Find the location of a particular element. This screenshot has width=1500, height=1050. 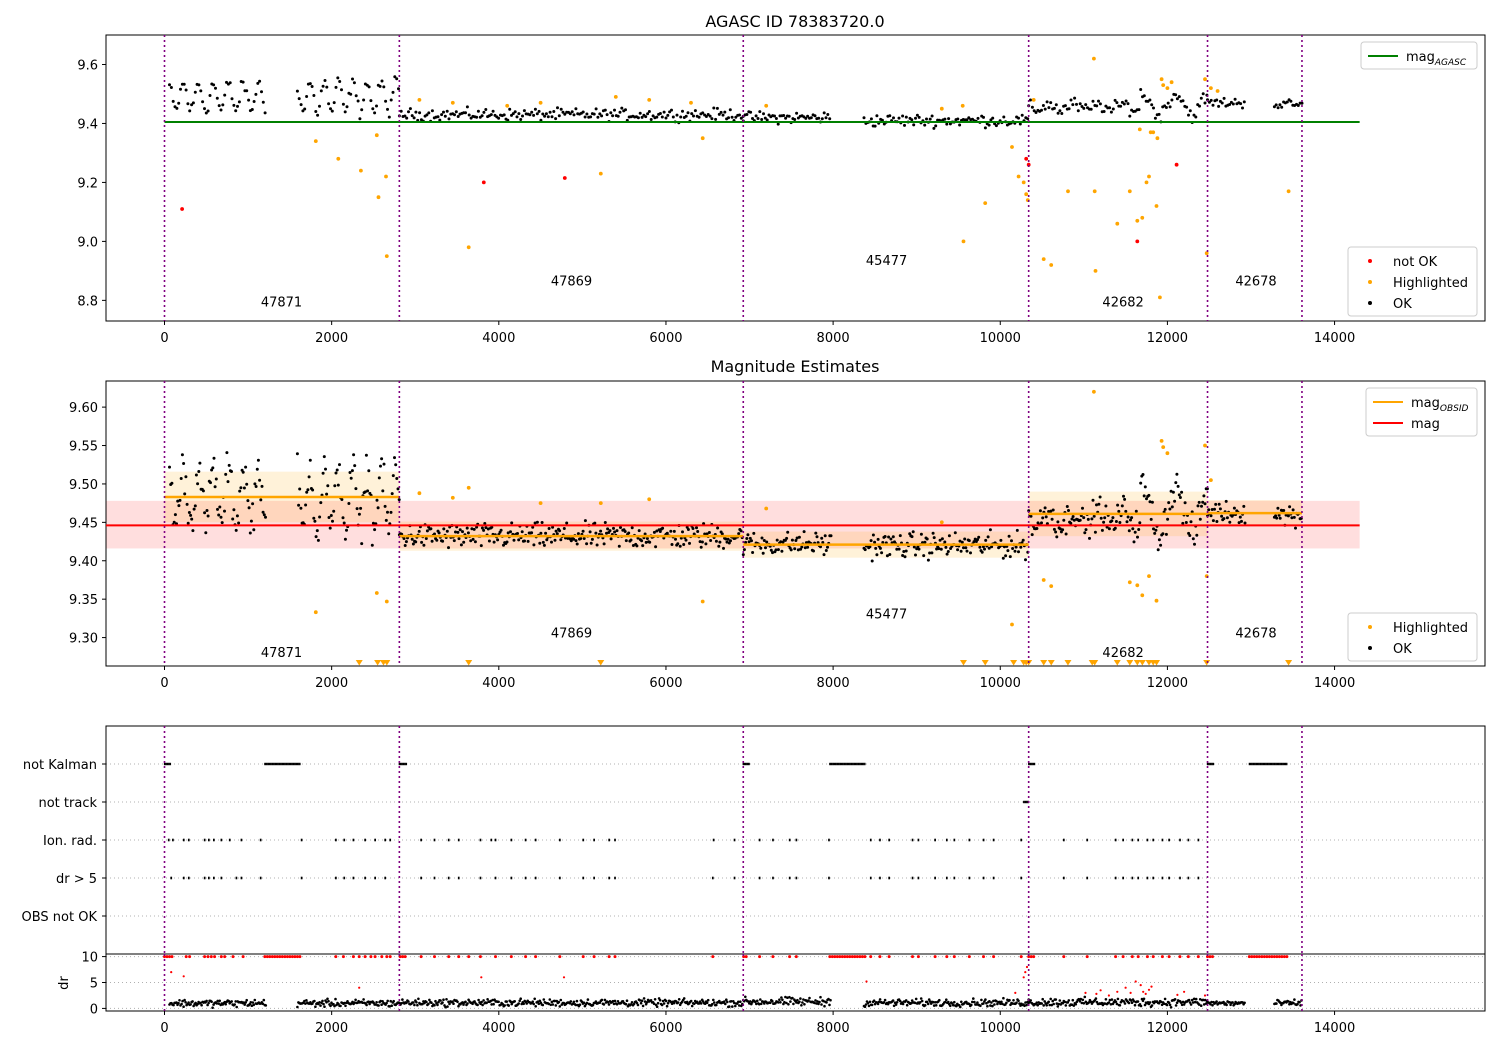

p2-highlighted-point is located at coordinates (386, 601).